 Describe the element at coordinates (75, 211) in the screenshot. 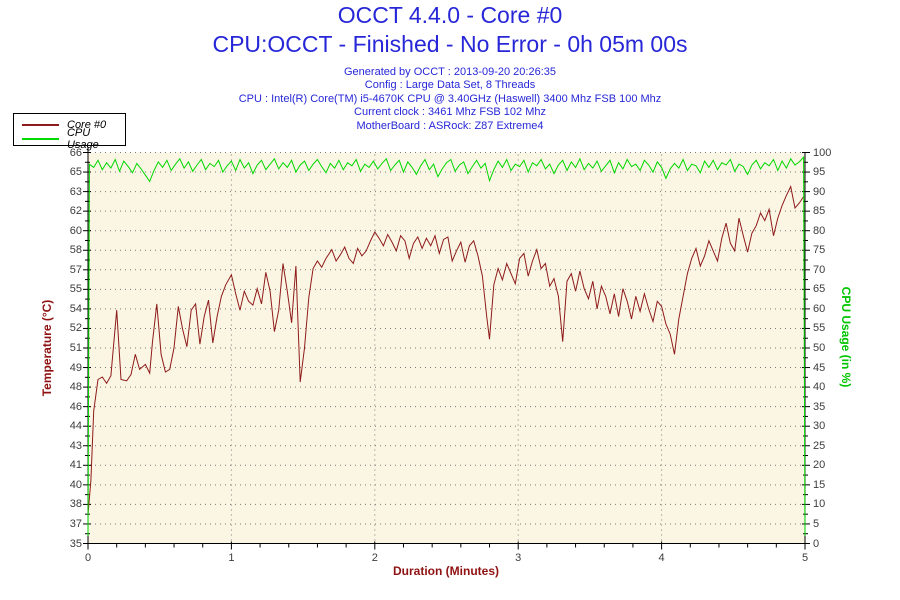

I see `temp-tick-62: 62` at that location.